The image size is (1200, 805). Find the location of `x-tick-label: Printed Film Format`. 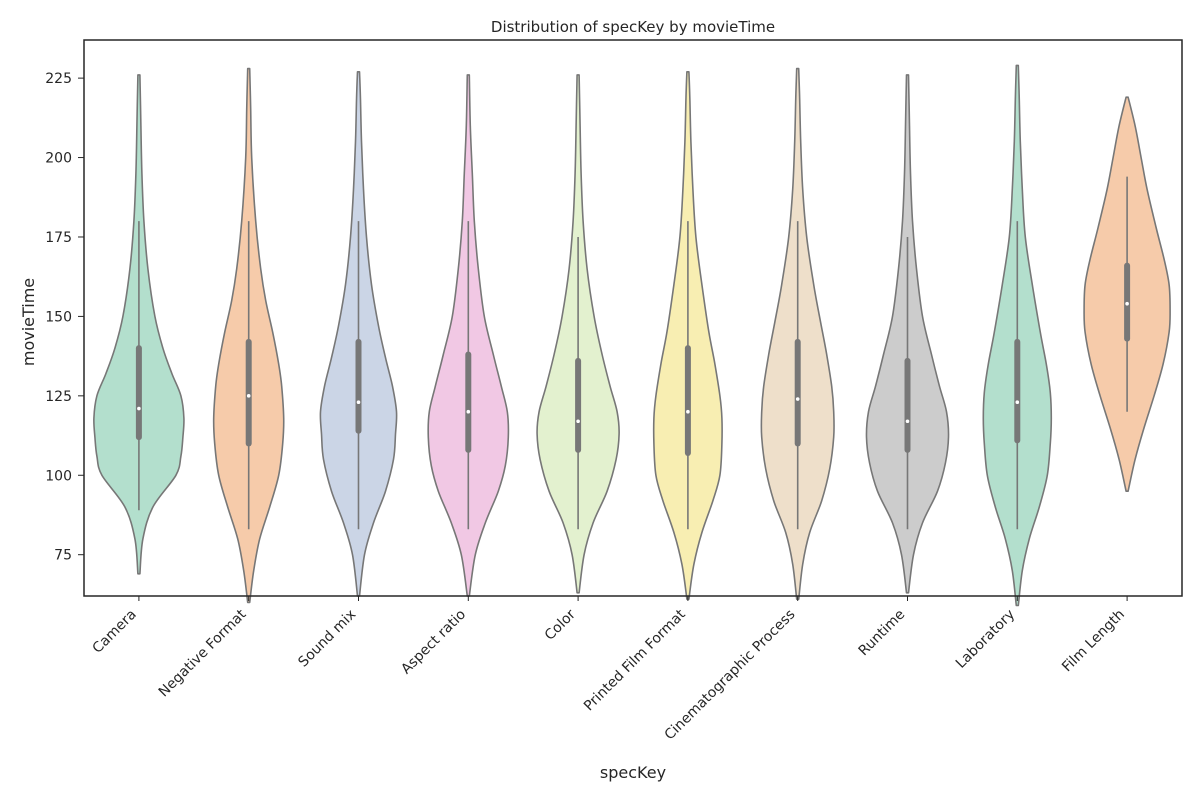

x-tick-label: Printed Film Format is located at coordinates (635, 660).